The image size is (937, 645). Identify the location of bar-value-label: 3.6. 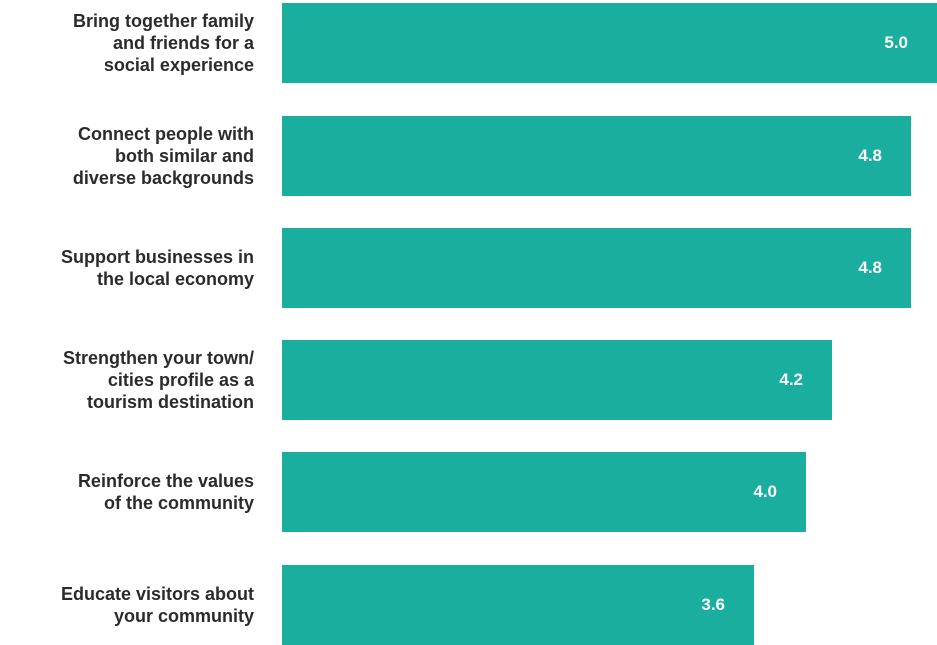
(713, 604).